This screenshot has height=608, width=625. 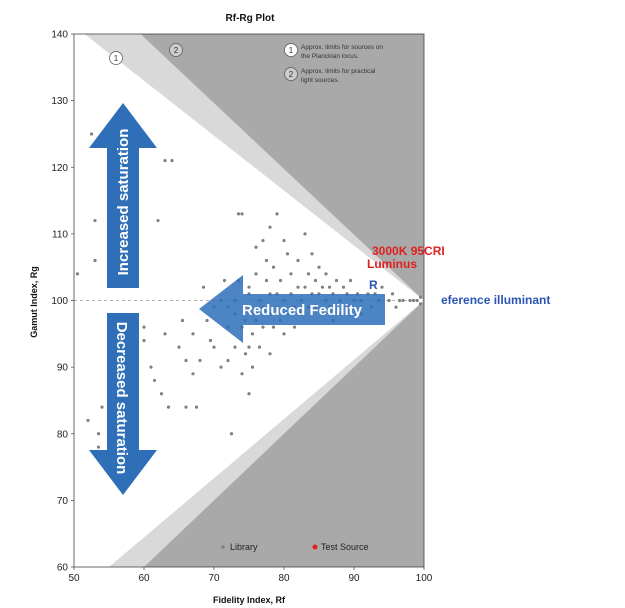 I want to click on zone-2-marker, so click(x=176, y=50).